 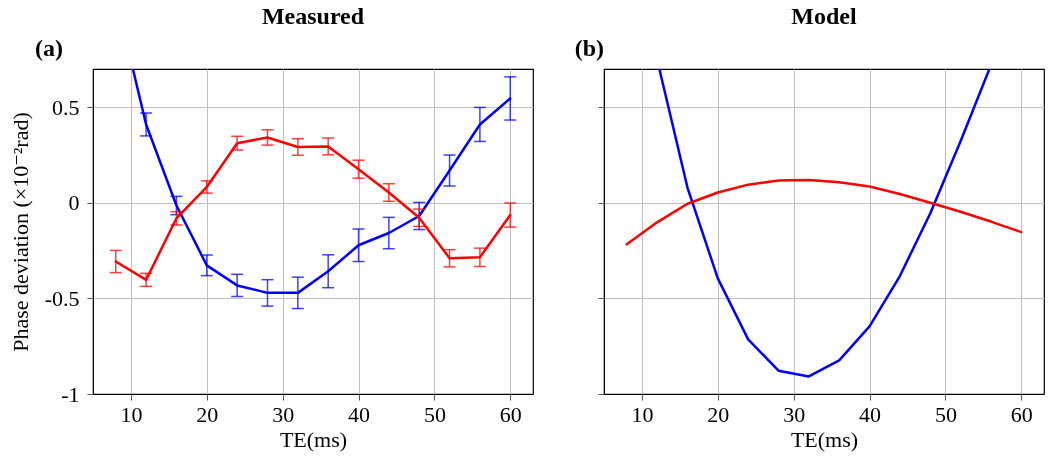 I want to click on y-tick-label: -1, so click(x=70, y=394).